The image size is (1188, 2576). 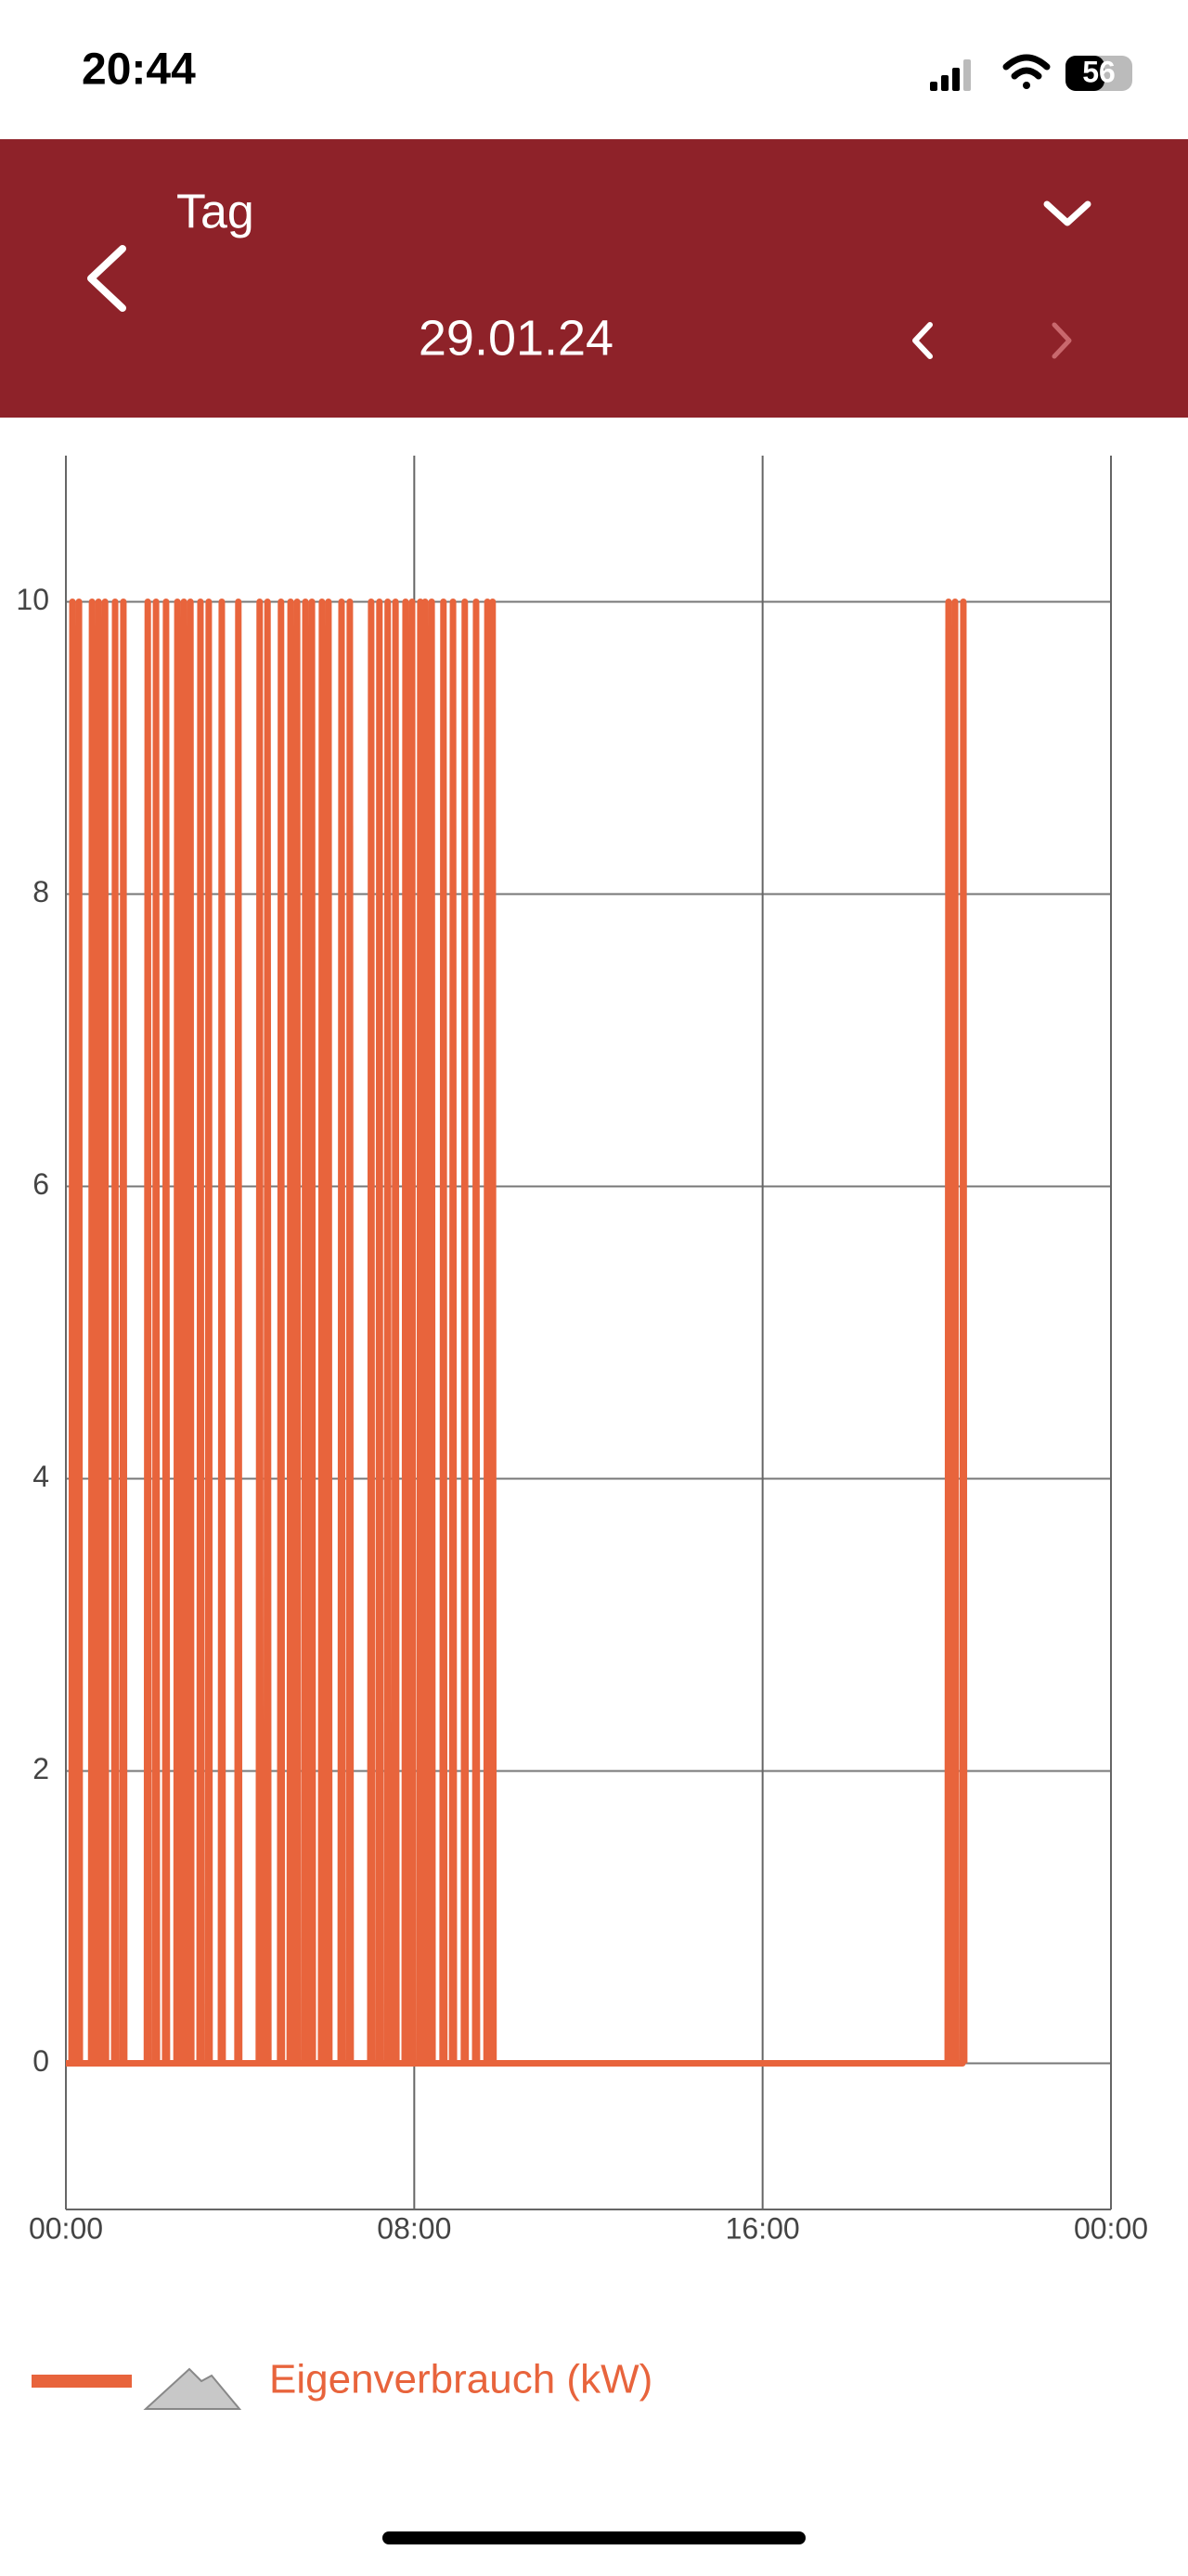 I want to click on x-tick-label: 16:00, so click(x=763, y=2228).